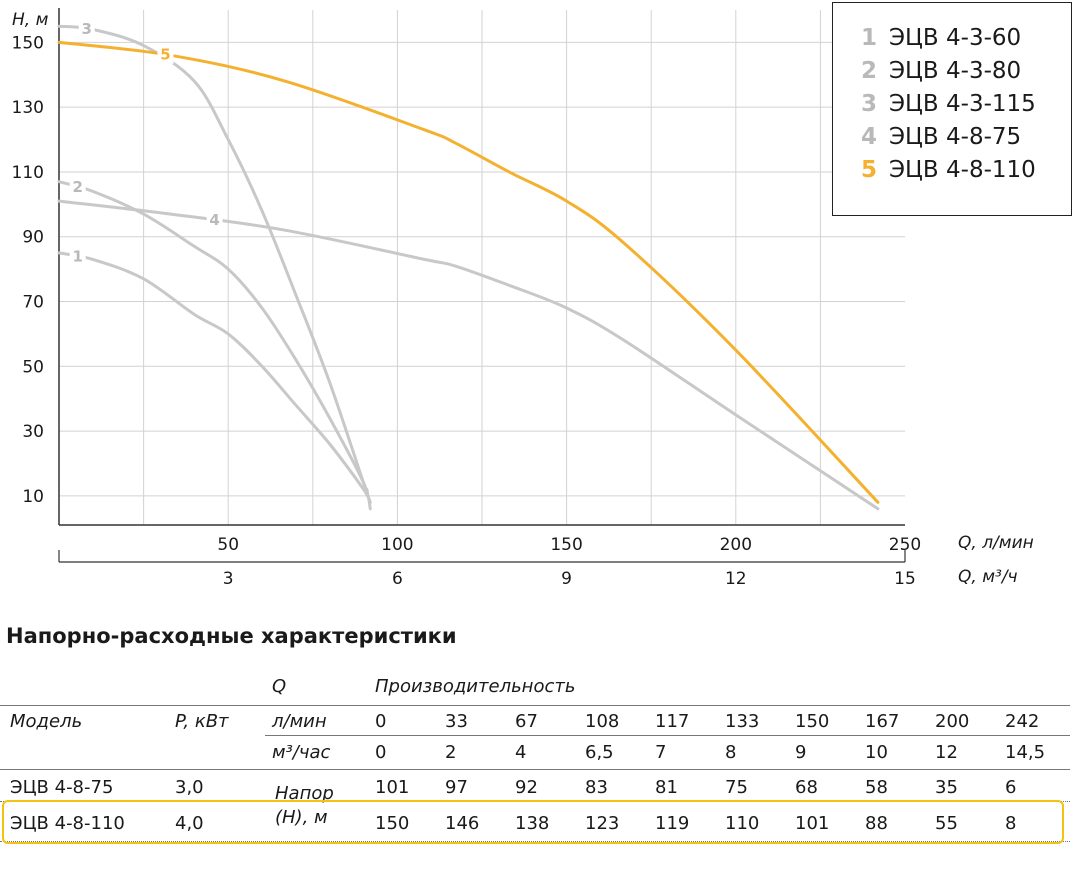  Describe the element at coordinates (812, 823) in the screenshot. I see `head-value-cell: 101` at that location.